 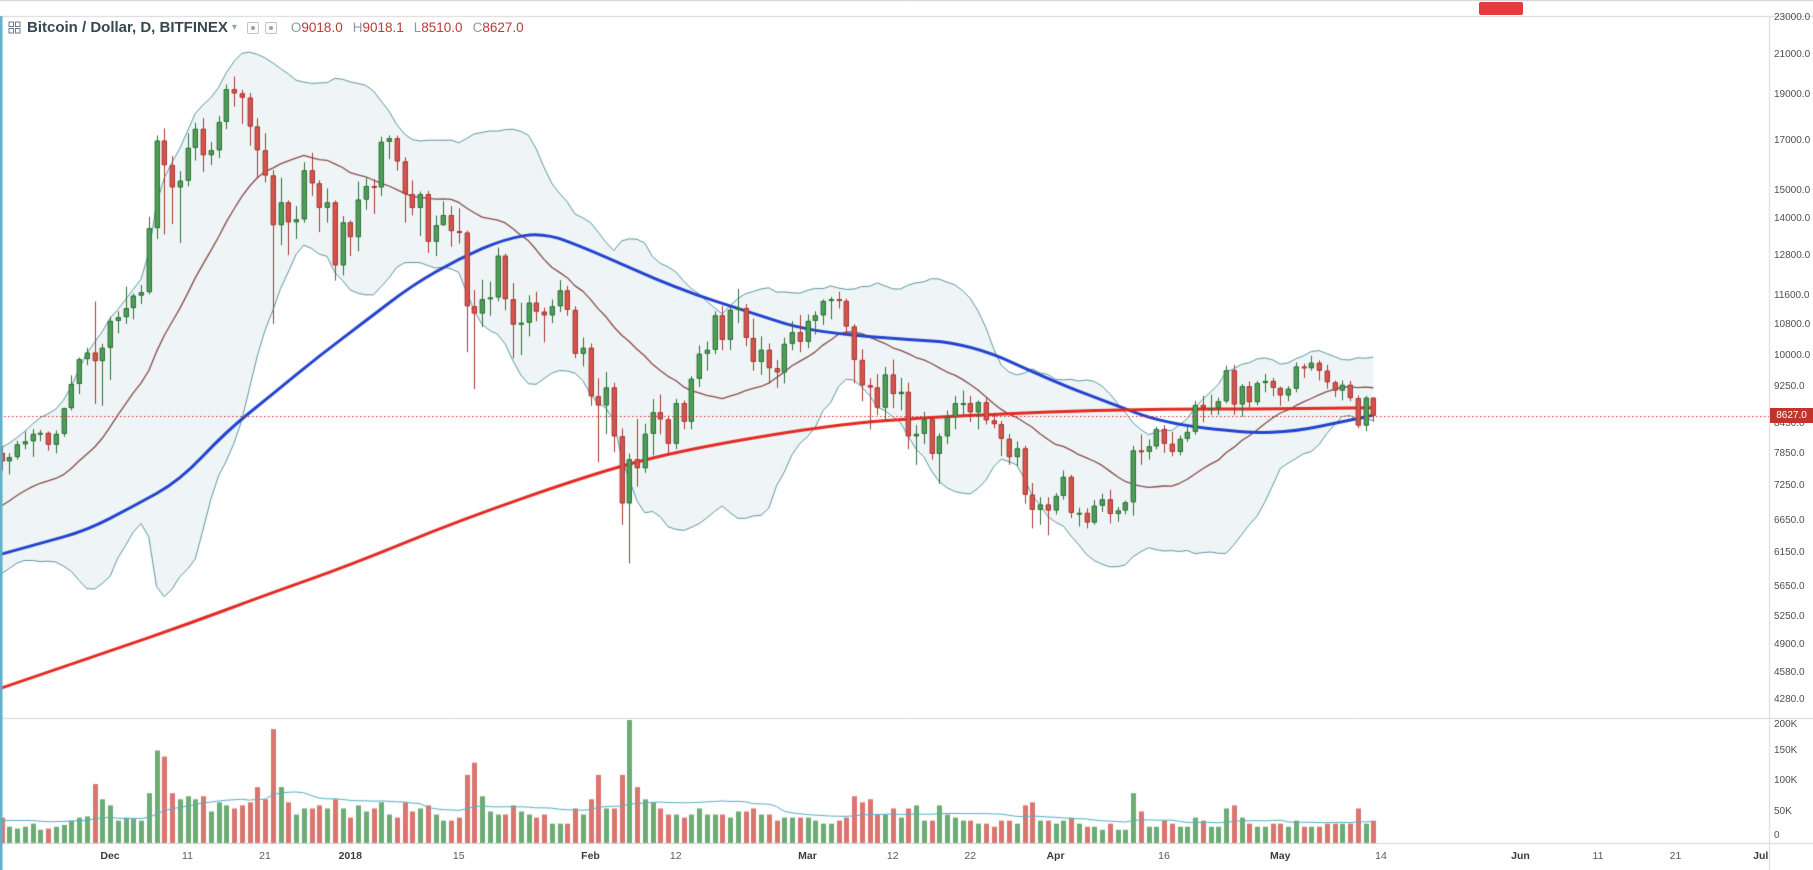 I want to click on low-label: L, so click(x=417, y=27).